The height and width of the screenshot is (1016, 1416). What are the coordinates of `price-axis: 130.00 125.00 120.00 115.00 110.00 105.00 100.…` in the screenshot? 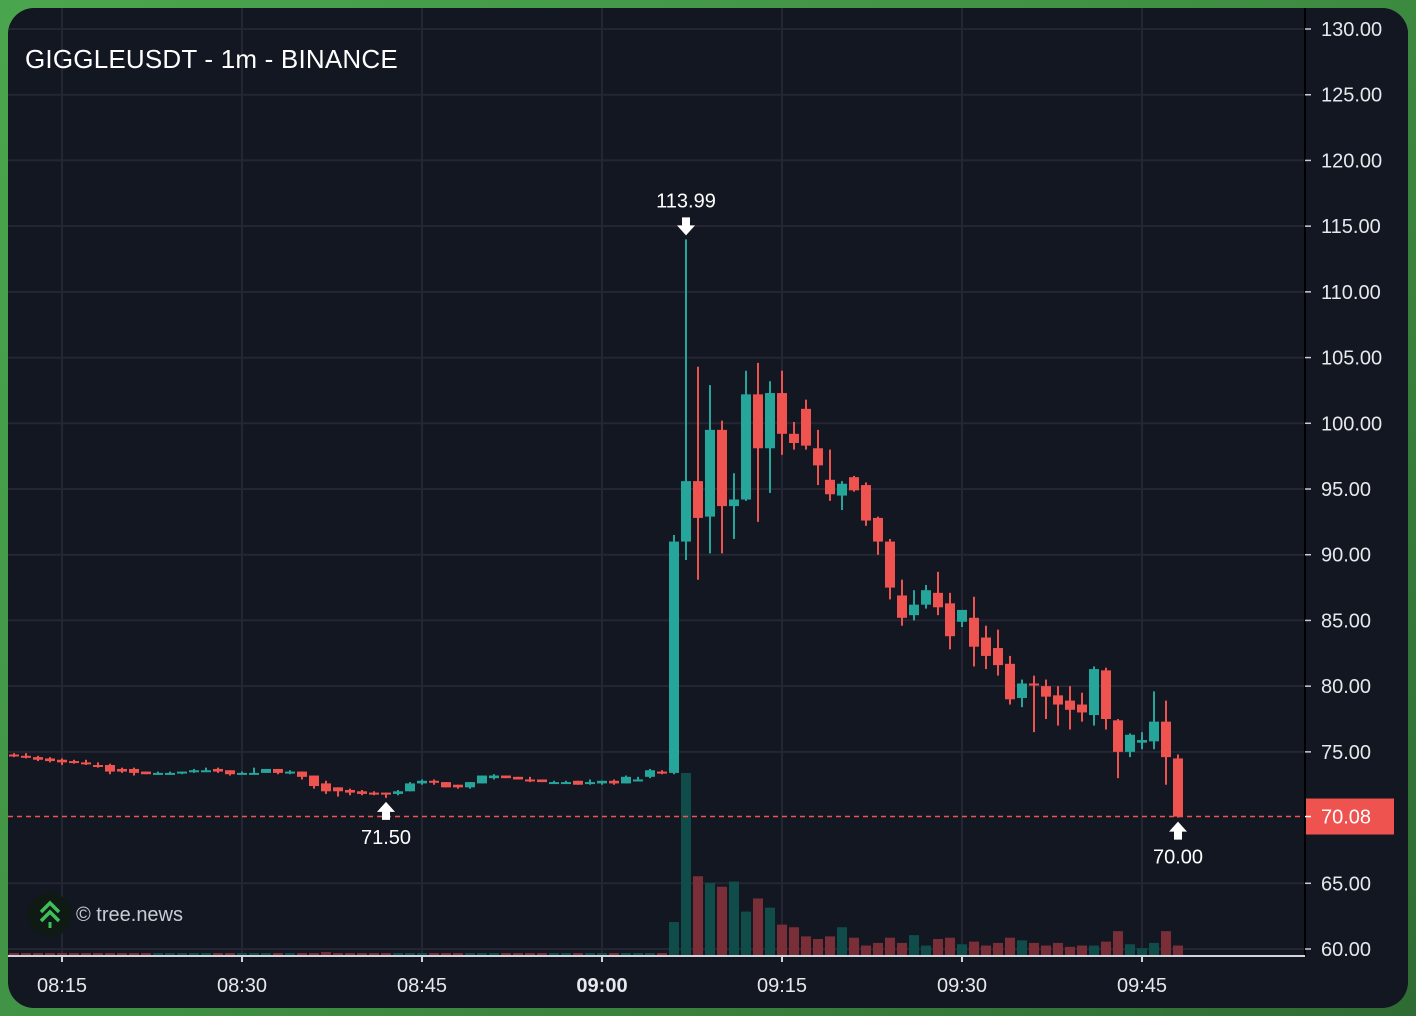 It's located at (1356, 484).